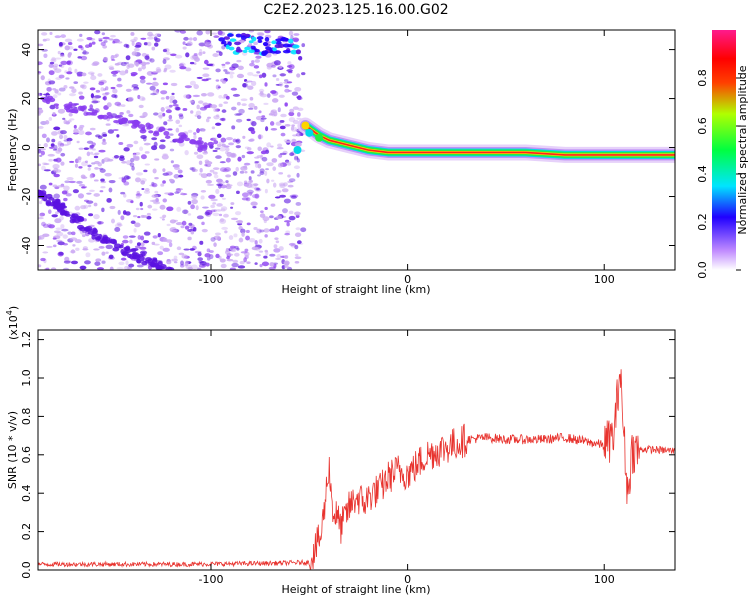 Image resolution: width=750 pixels, height=600 pixels. Describe the element at coordinates (9, 312) in the screenshot. I see `snr-scale-exponent: 4` at that location.